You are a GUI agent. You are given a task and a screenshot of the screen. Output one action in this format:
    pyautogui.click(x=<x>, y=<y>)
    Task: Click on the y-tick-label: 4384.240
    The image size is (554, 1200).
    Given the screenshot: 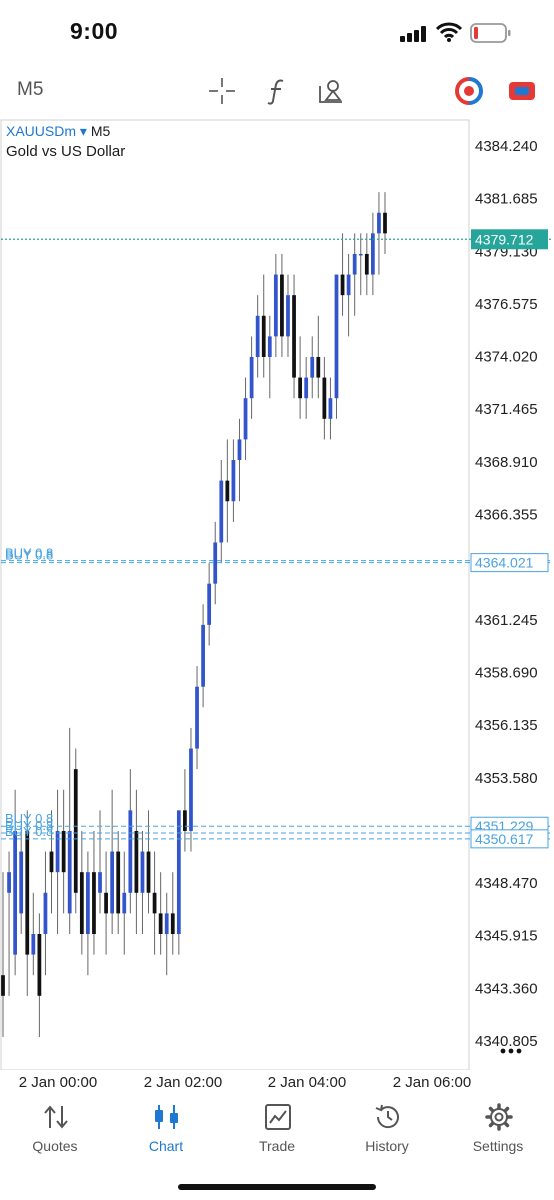 What is the action you would take?
    pyautogui.click(x=506, y=146)
    